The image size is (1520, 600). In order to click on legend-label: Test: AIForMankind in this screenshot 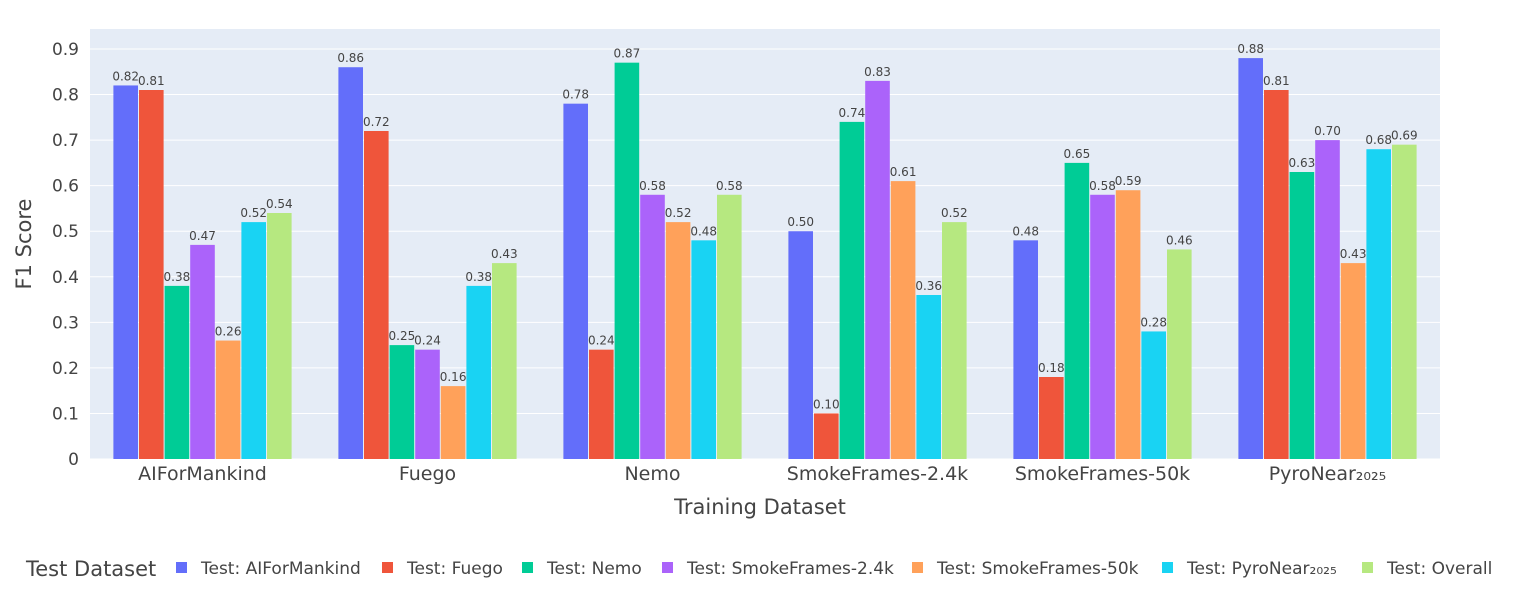, I will do `click(280, 569)`.